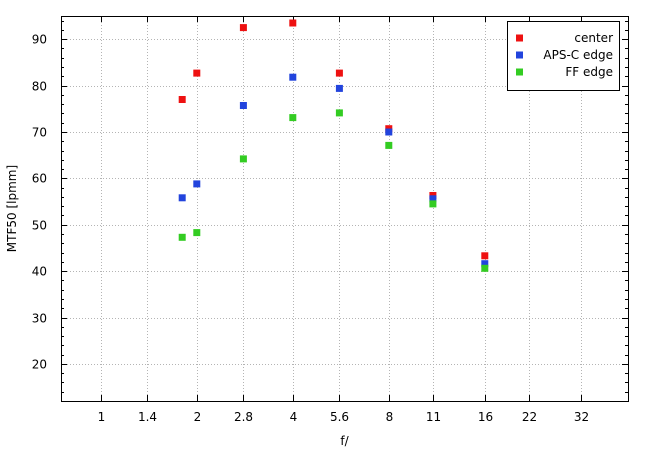 The image size is (650, 455). What do you see at coordinates (581, 417) in the screenshot?
I see `x-tick-label: 32` at bounding box center [581, 417].